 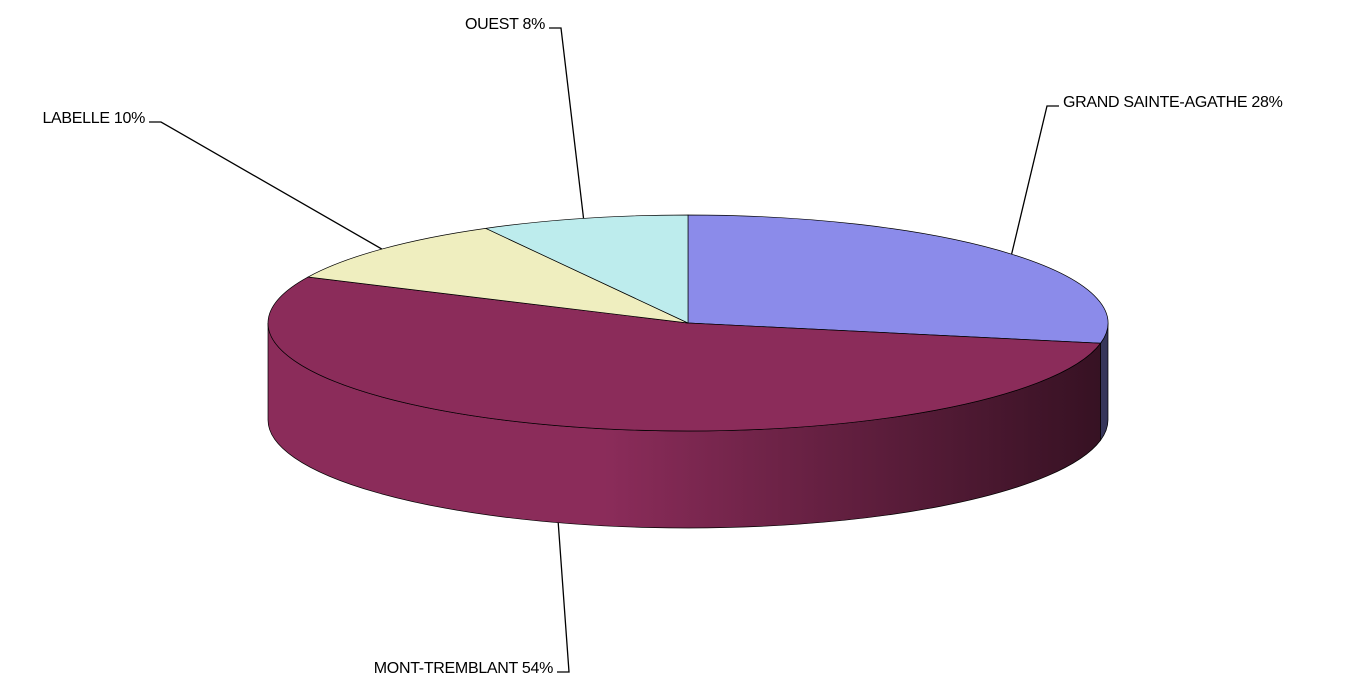 I want to click on data-label: GRAND SAINTE-AGATHE 28%, so click(x=1173, y=102).